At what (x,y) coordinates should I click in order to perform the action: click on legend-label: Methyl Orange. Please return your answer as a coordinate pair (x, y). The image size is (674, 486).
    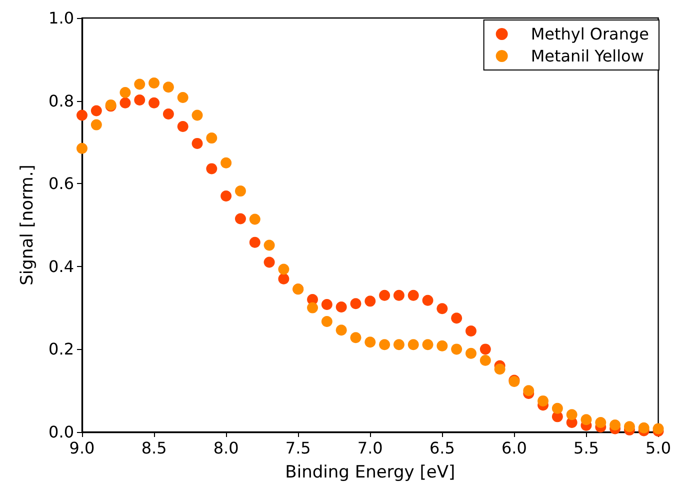
    Looking at the image, I should click on (590, 34).